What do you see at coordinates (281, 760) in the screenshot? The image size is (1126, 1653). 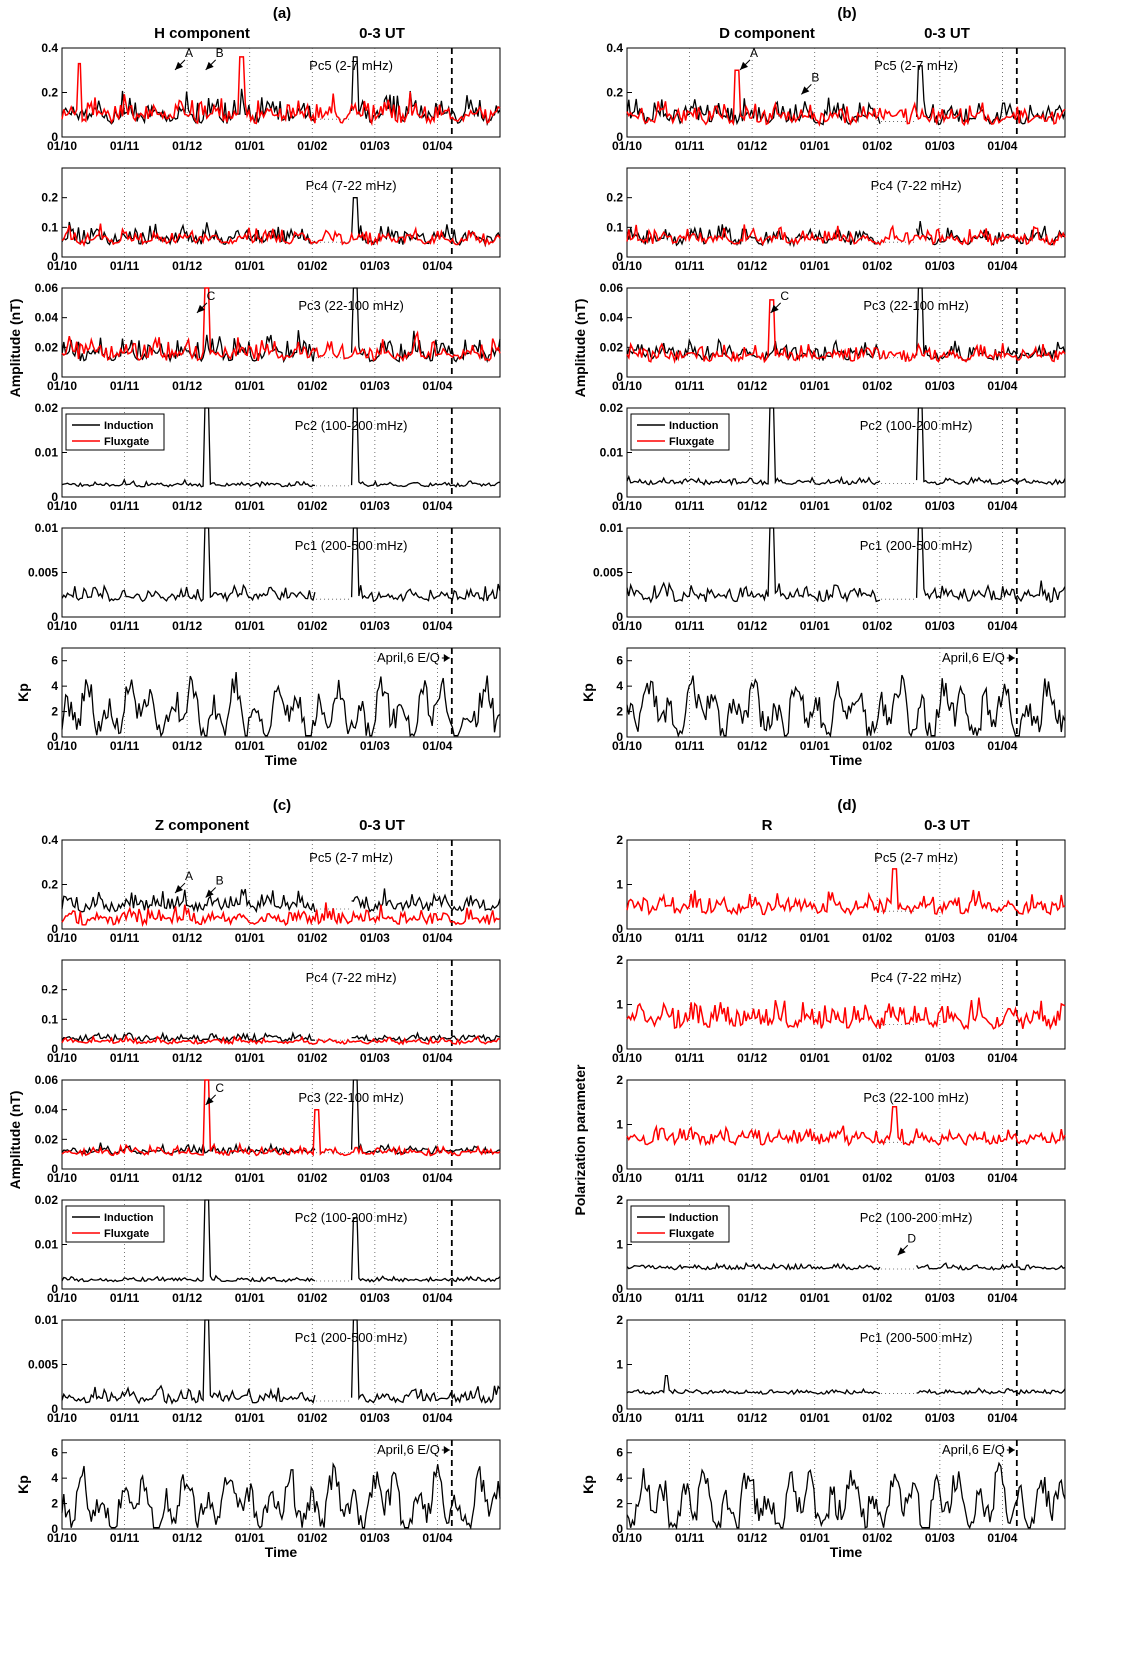 I see `x-axis-label: Time` at bounding box center [281, 760].